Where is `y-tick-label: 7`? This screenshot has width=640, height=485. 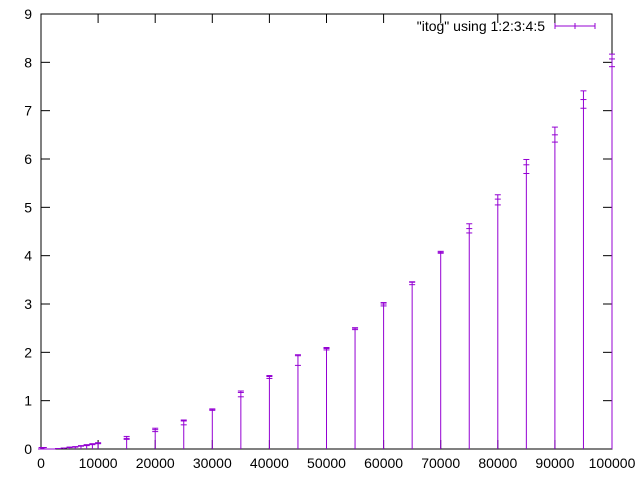 y-tick-label: 7 is located at coordinates (28, 111).